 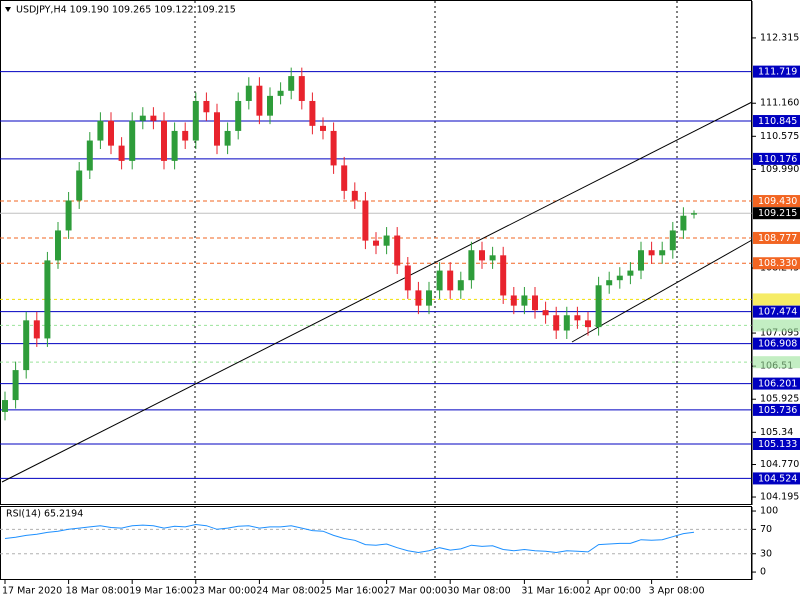 What do you see at coordinates (779, 333) in the screenshot?
I see `y-tick-label: 107.095` at bounding box center [779, 333].